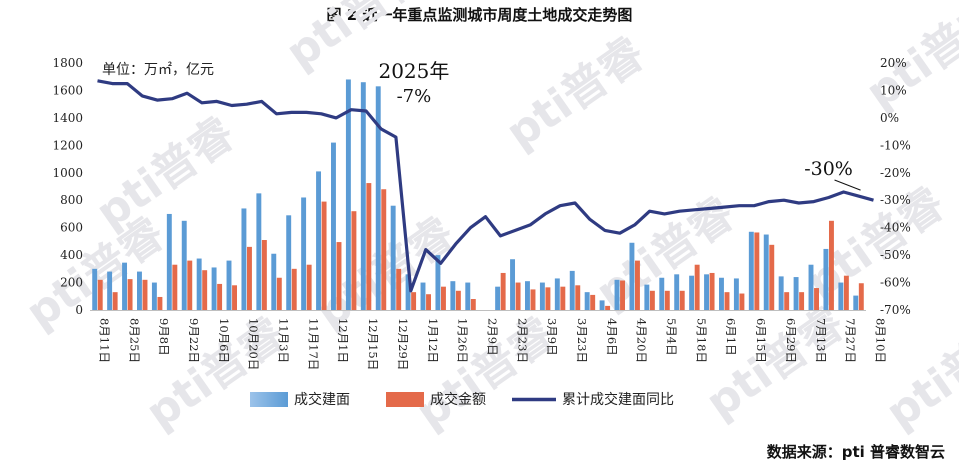  I want to click on y-right-tick-label: -30%, so click(895, 200).